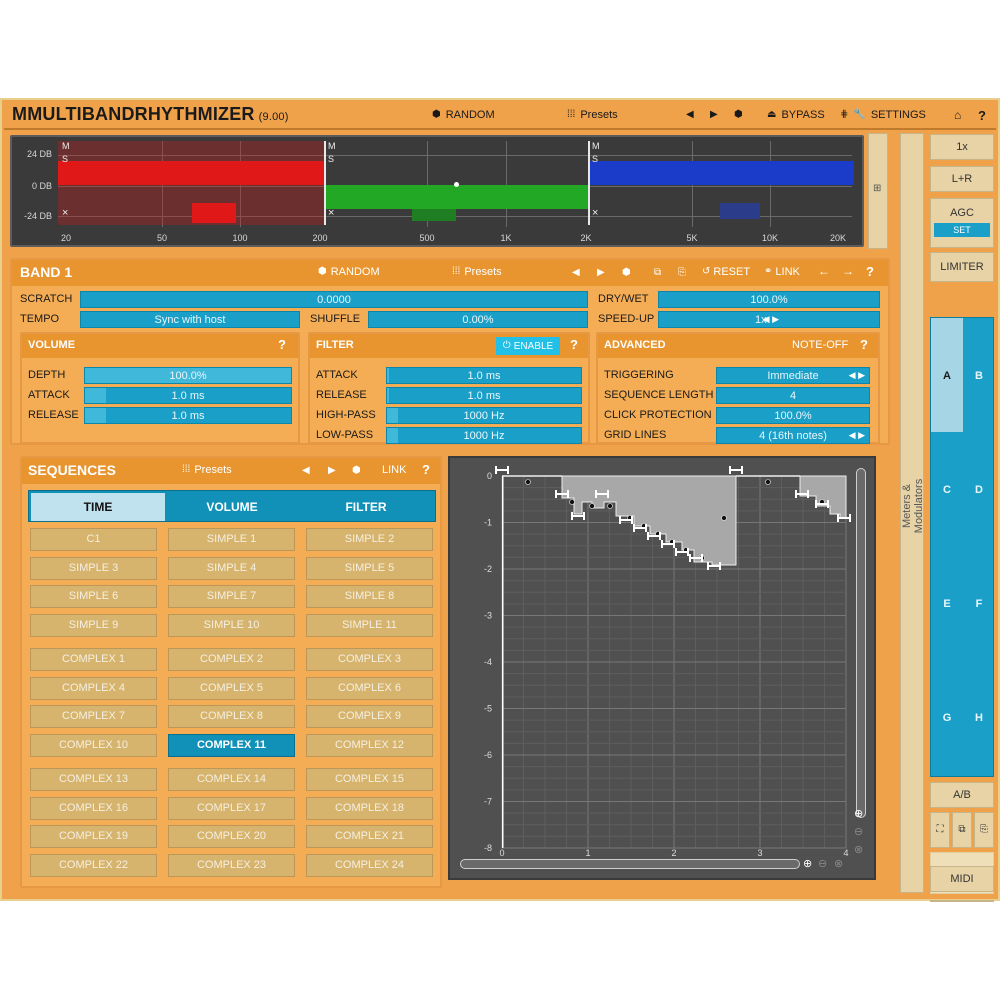 This screenshot has width=1000, height=1000. Describe the element at coordinates (231, 836) in the screenshot. I see `sequence-complex-20-button: COMPLEX 20` at that location.